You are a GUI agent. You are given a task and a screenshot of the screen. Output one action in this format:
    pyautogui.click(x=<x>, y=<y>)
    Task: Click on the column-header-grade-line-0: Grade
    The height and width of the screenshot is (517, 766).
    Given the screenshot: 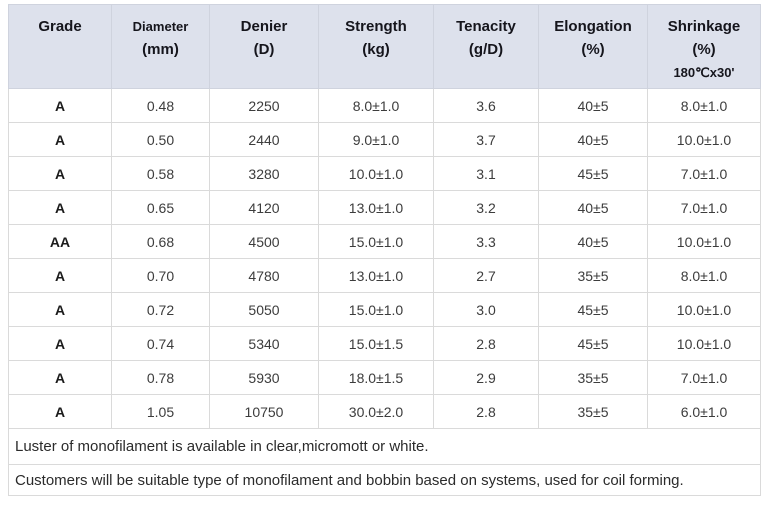 What is the action you would take?
    pyautogui.click(x=60, y=26)
    